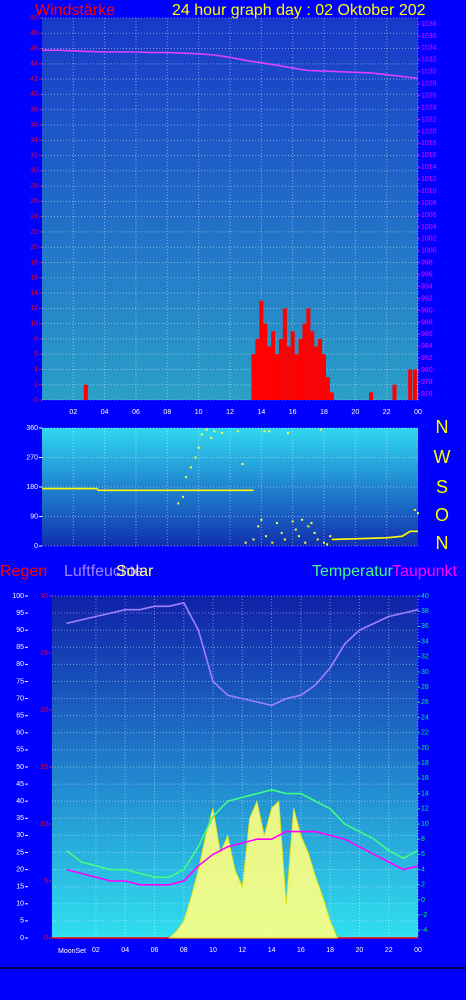 This screenshot has height=1000, width=466. Describe the element at coordinates (34, 125) in the screenshot. I see `y-tick-label: 36` at that location.